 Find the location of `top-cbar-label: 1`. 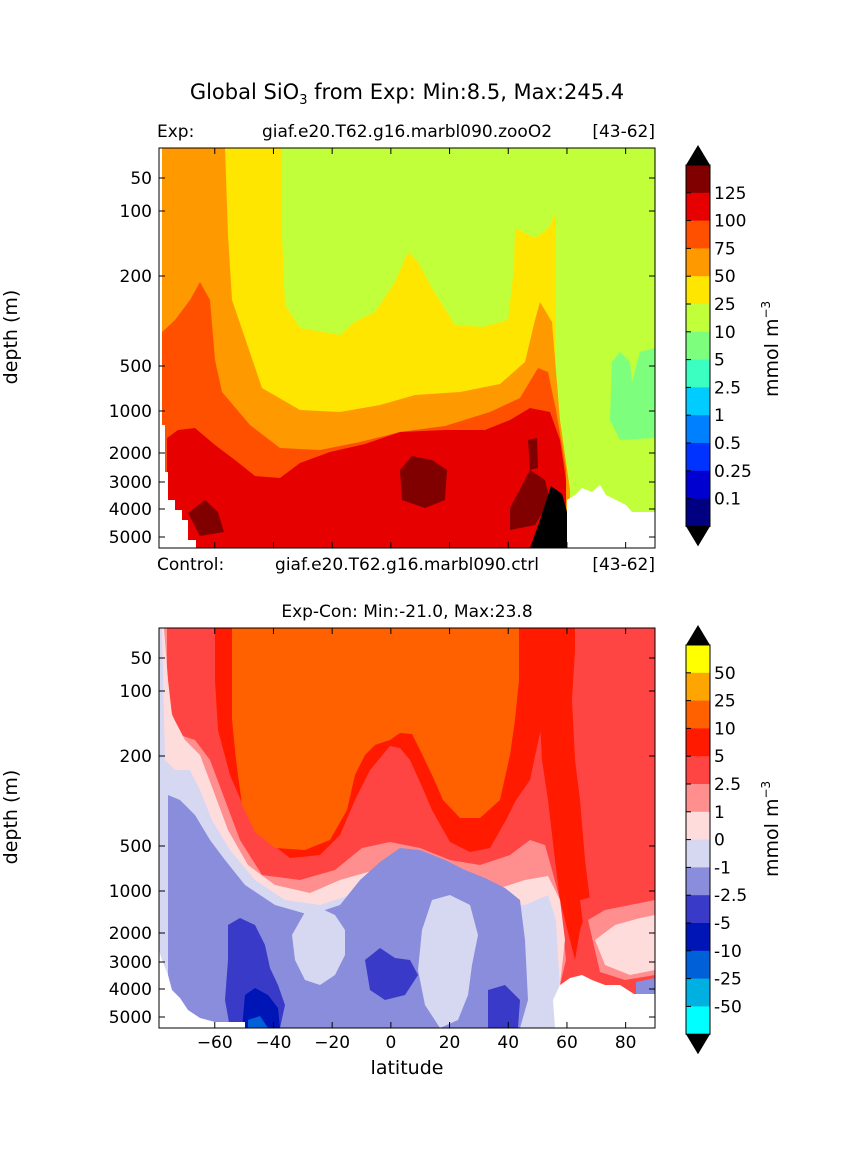

top-cbar-label: 1 is located at coordinates (719, 416).